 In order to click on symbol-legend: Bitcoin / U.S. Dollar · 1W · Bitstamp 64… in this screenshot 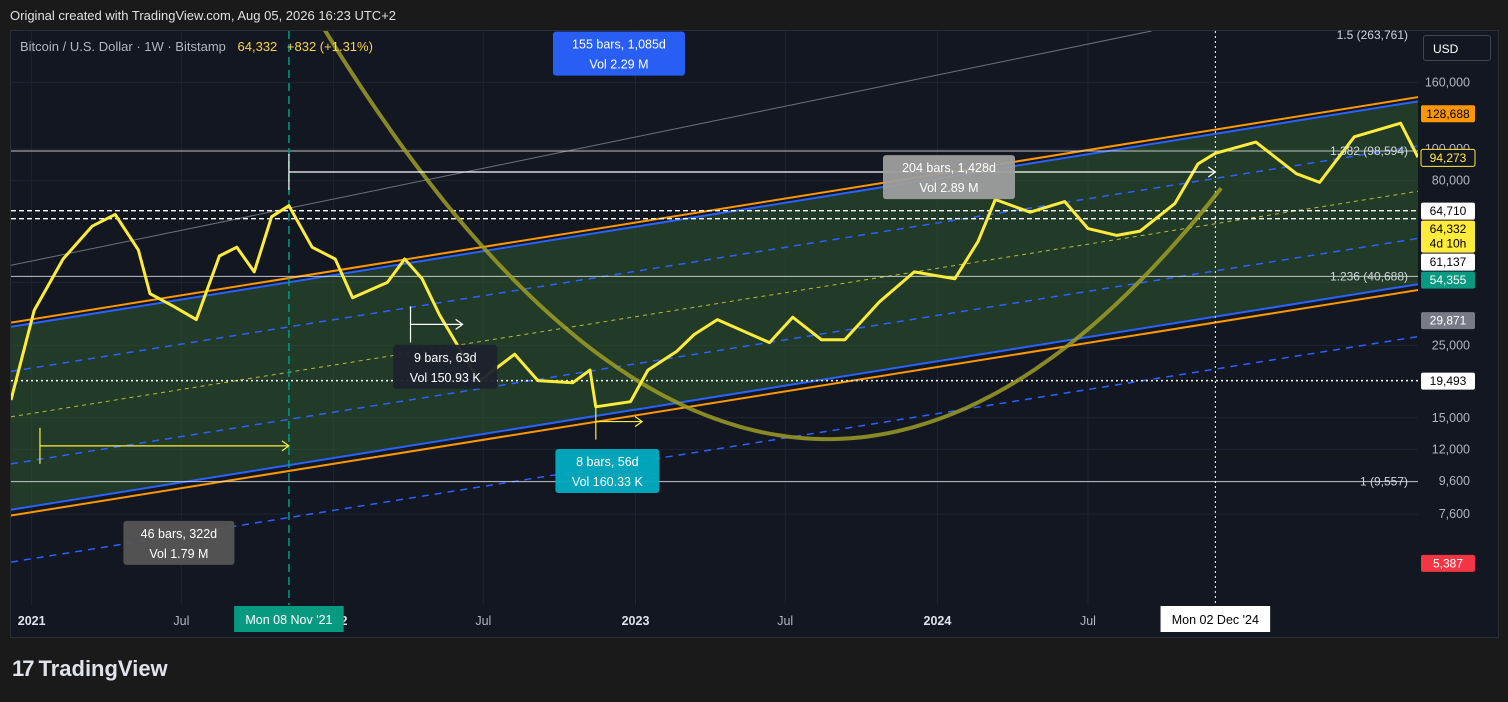, I will do `click(196, 46)`.